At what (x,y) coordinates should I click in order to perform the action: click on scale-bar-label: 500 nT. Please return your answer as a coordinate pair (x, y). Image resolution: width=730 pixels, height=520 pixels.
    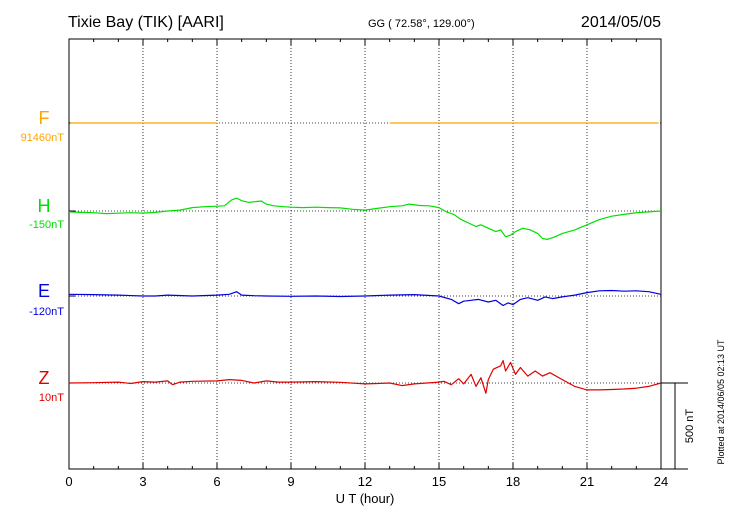
    Looking at the image, I should click on (690, 426).